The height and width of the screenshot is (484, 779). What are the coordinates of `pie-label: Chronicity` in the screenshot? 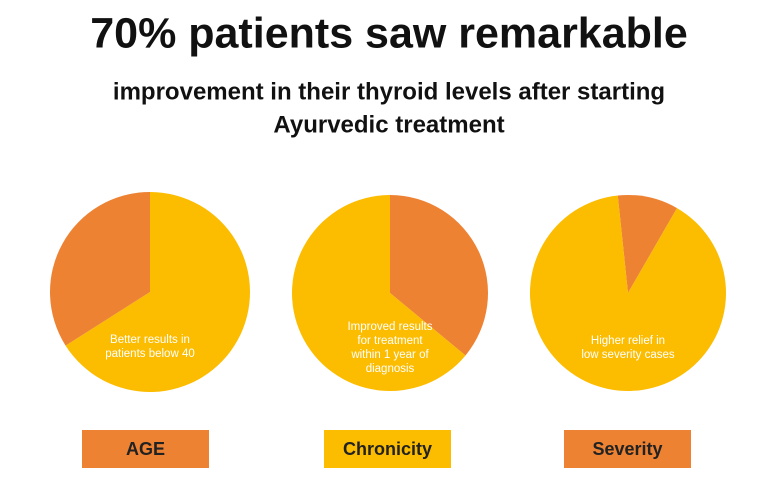 It's located at (387, 449).